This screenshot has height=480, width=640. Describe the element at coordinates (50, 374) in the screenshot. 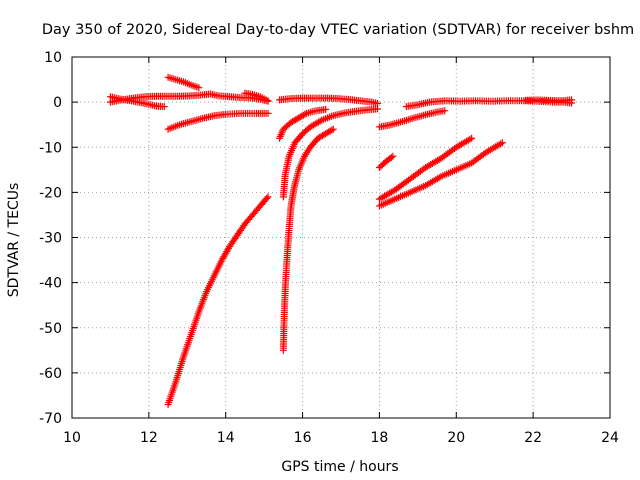

I see `y-tick-label: -60` at that location.